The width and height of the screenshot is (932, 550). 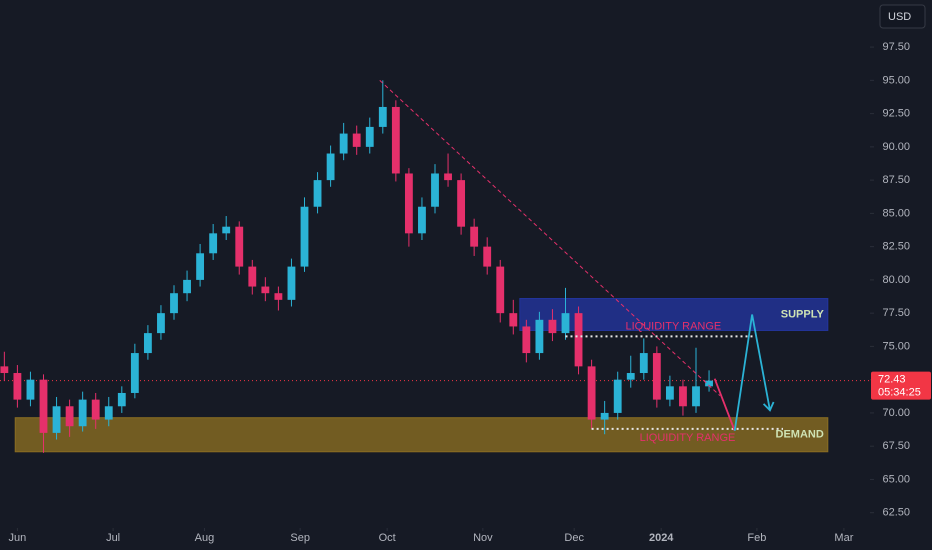 I want to click on x-tick-label: Jul, so click(x=113, y=538).